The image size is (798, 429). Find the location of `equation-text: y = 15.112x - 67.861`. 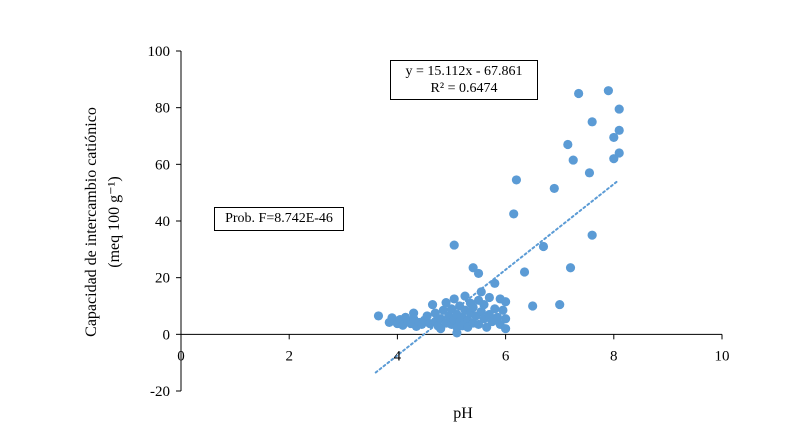

equation-text: y = 15.112x - 67.861 is located at coordinates (464, 71).